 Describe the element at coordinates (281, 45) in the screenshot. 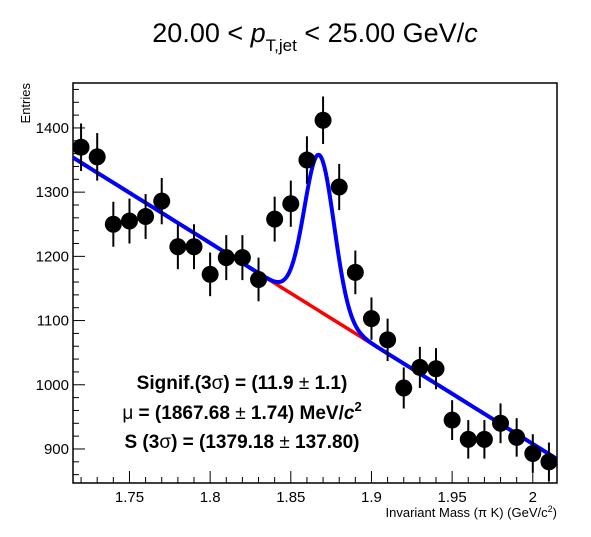

I see `title-part-subscript: T,jet` at that location.